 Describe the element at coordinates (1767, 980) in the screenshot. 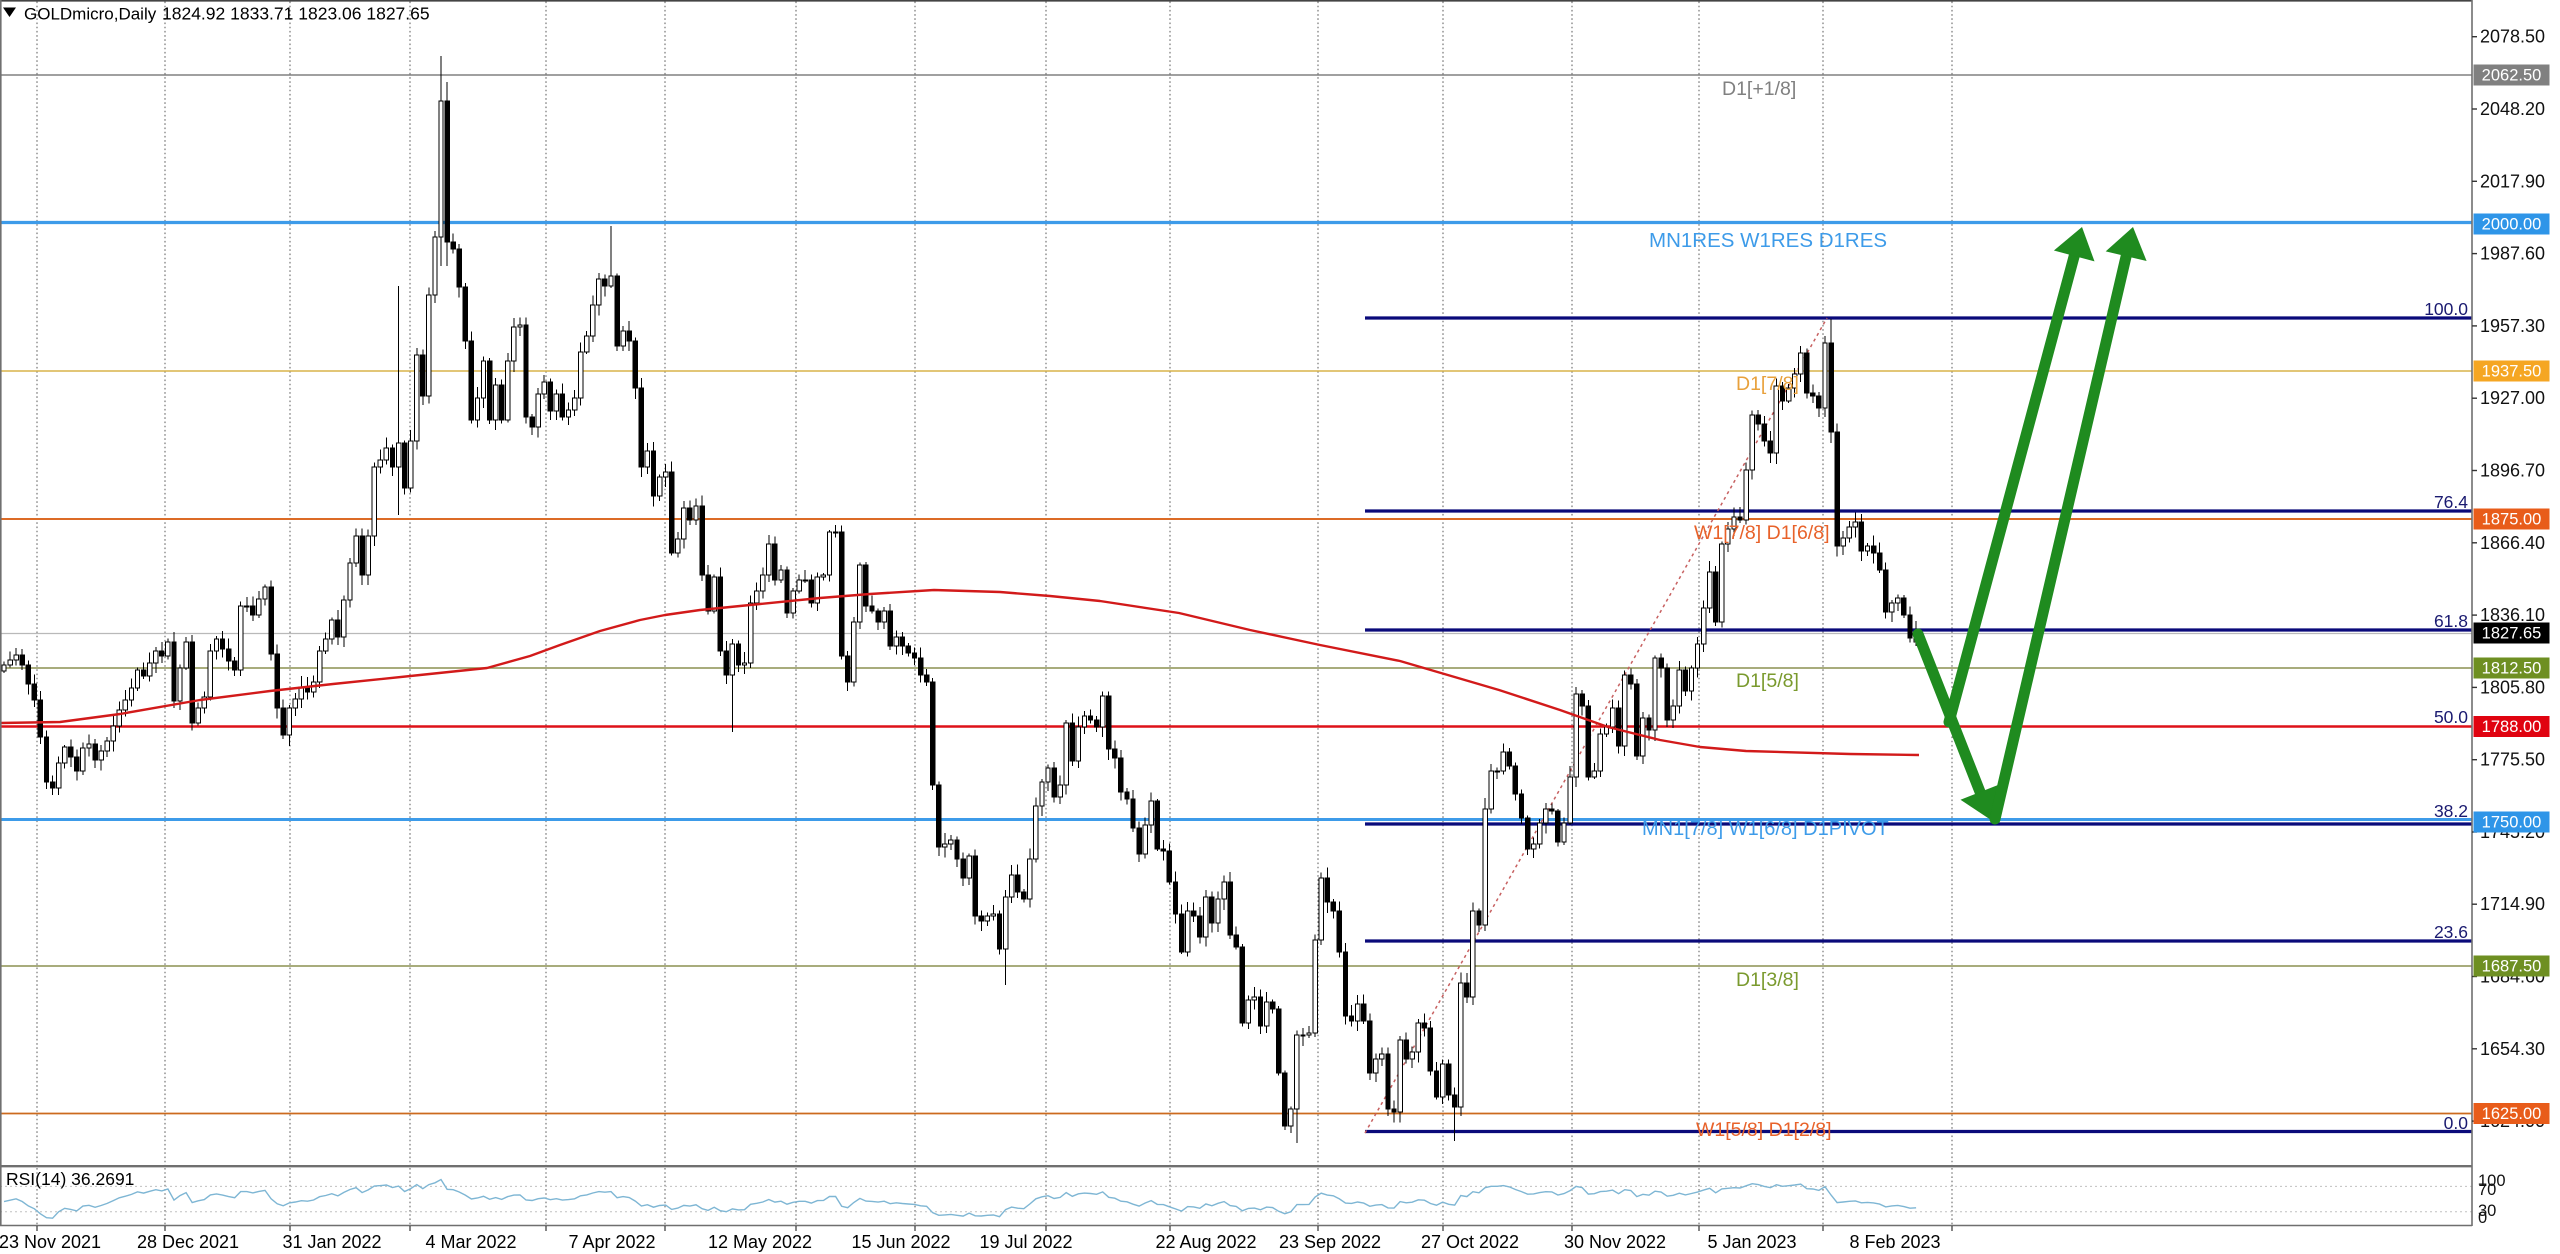

I see `svg-text: D1[3/8]` at that location.